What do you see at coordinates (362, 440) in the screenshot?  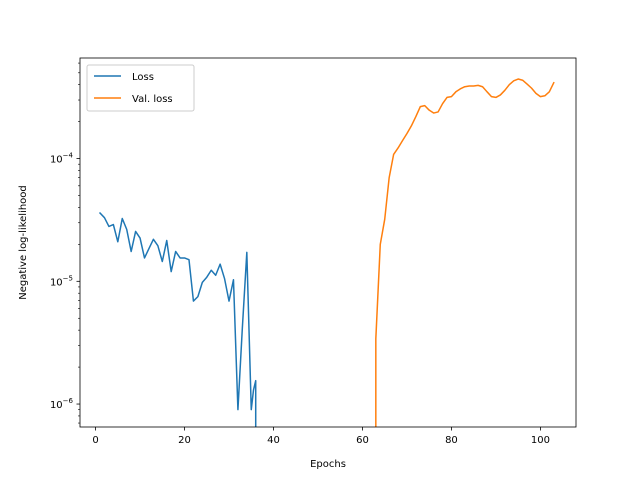 I see `x-tick-label: 60` at bounding box center [362, 440].